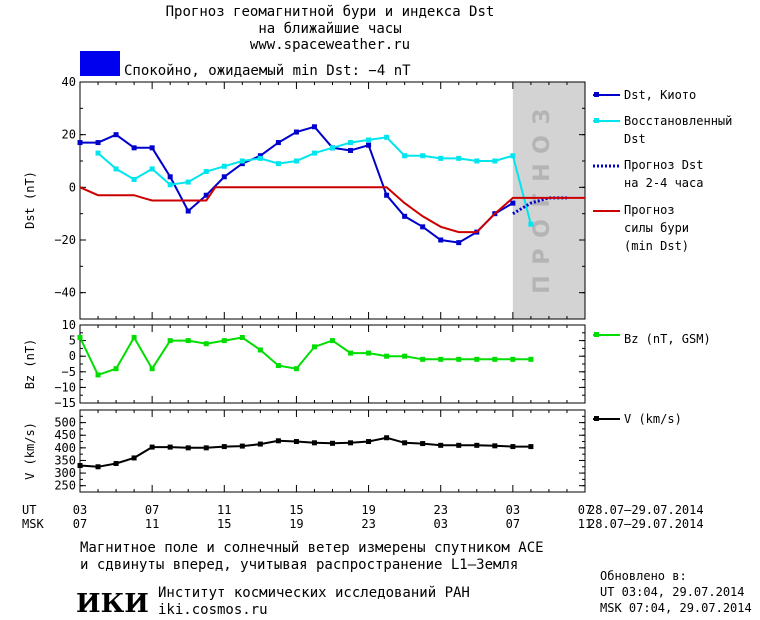 The height and width of the screenshot is (620, 760). Describe the element at coordinates (65, 240) in the screenshot. I see `y-tick-label: −20` at that location.